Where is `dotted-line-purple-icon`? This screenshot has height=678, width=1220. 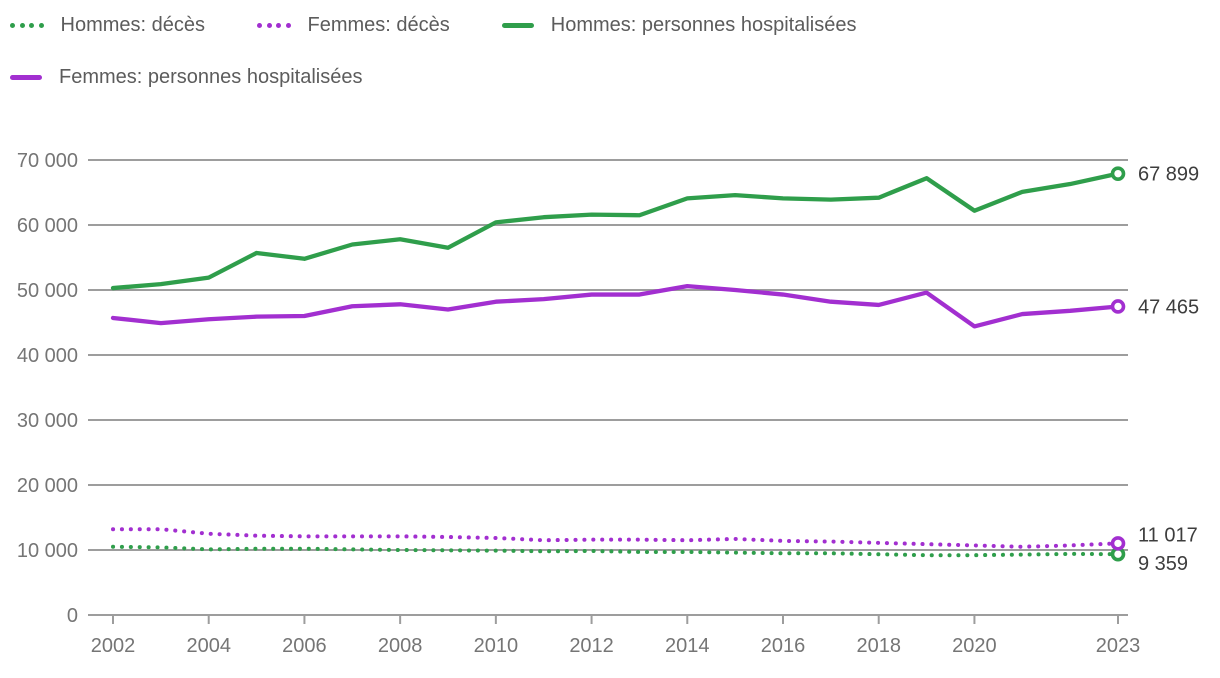 dotted-line-purple-icon is located at coordinates (274, 25).